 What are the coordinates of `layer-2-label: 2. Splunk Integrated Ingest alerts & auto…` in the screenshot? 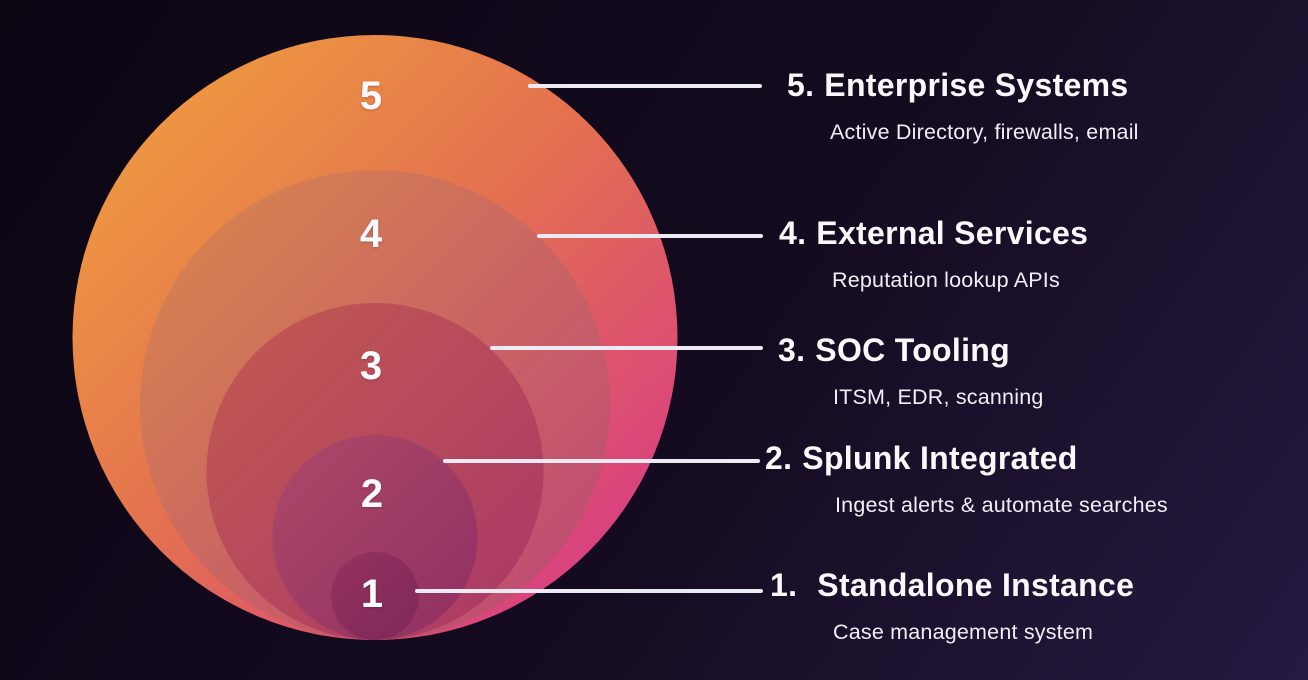 It's located at (966, 480).